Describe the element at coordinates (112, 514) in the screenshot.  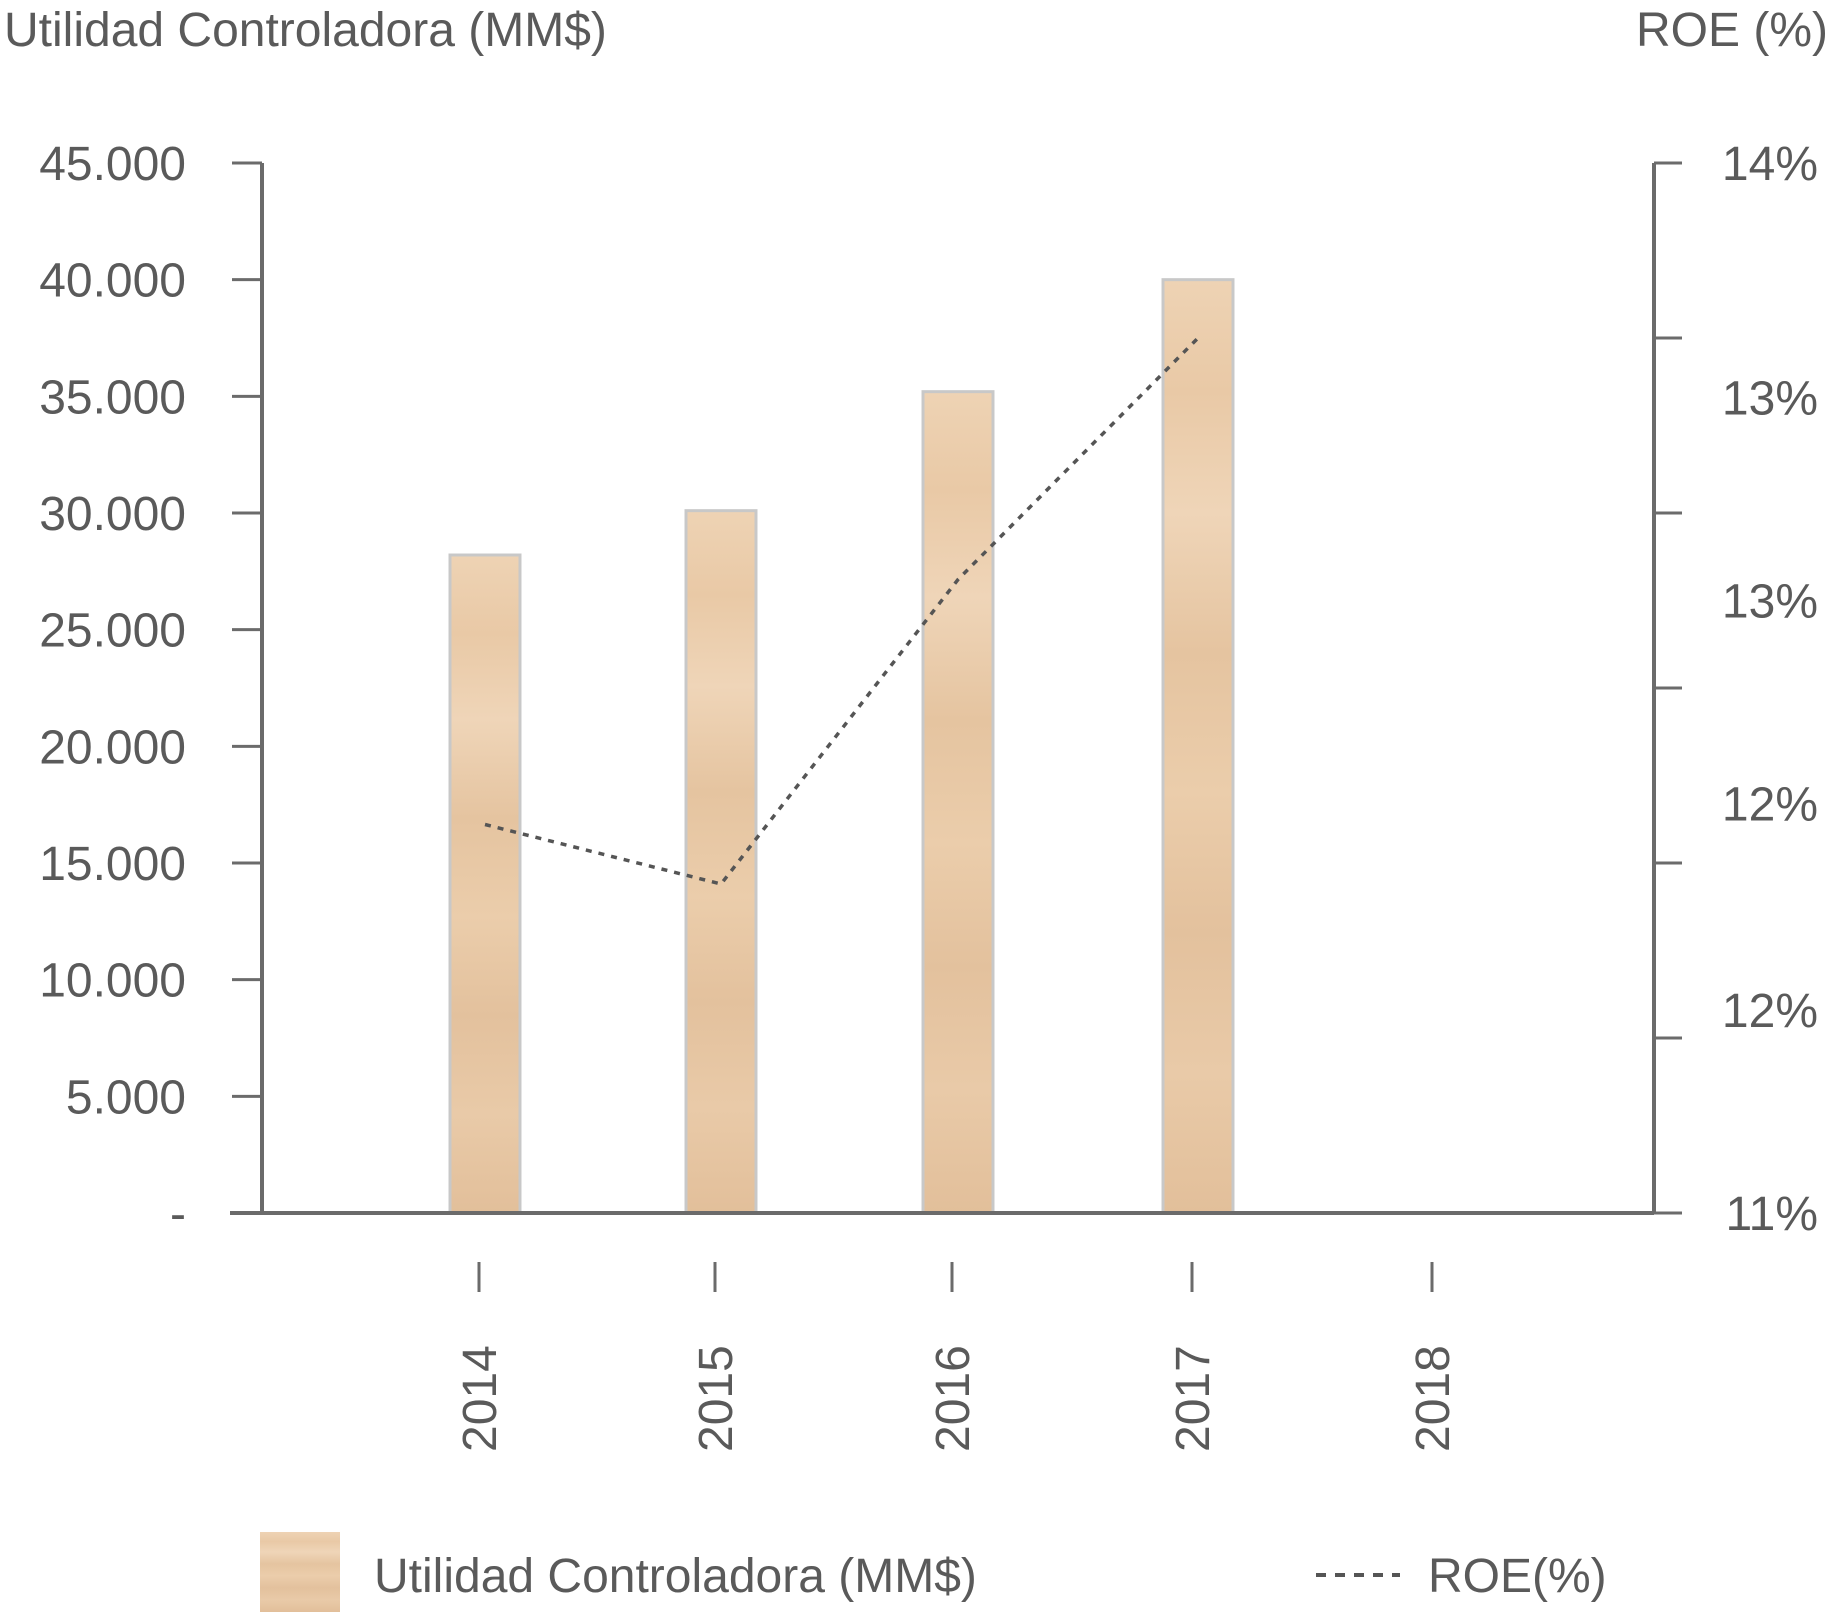
I see `left-tick-label: 30.000` at that location.